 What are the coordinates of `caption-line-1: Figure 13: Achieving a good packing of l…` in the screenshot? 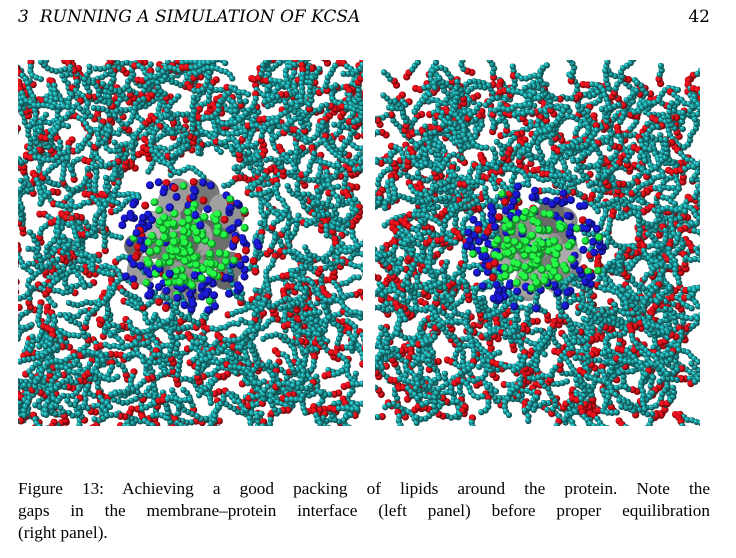 It's located at (364, 489).